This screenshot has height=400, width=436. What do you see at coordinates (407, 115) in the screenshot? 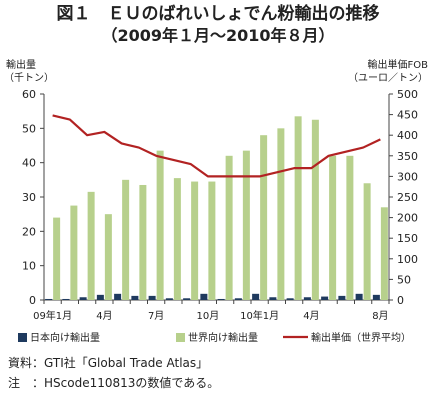
I see `right-tick-label: 450` at bounding box center [407, 115].